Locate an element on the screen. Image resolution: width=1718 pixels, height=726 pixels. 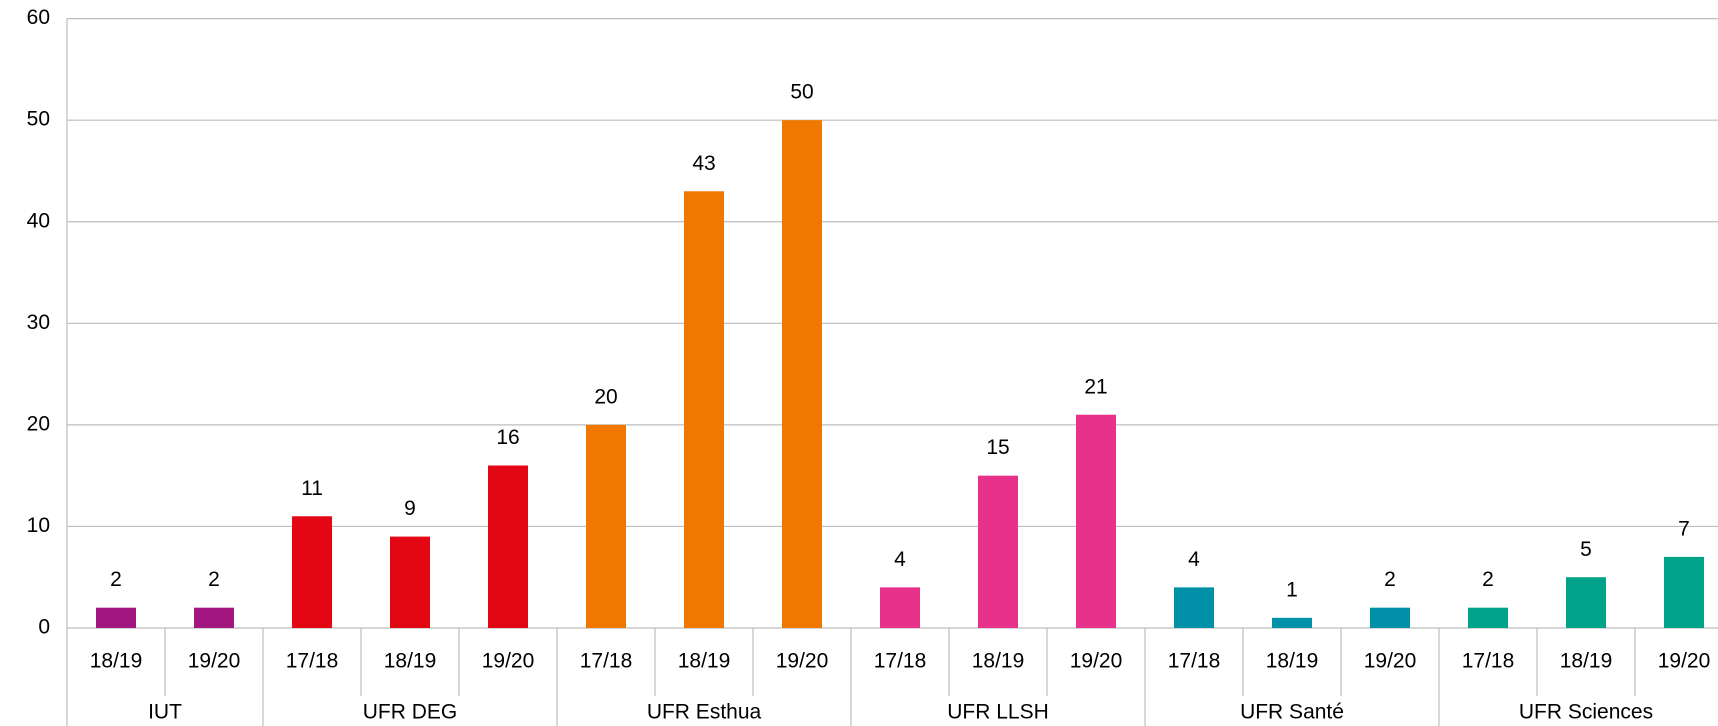
y-tick-label: 30 is located at coordinates (38, 322).